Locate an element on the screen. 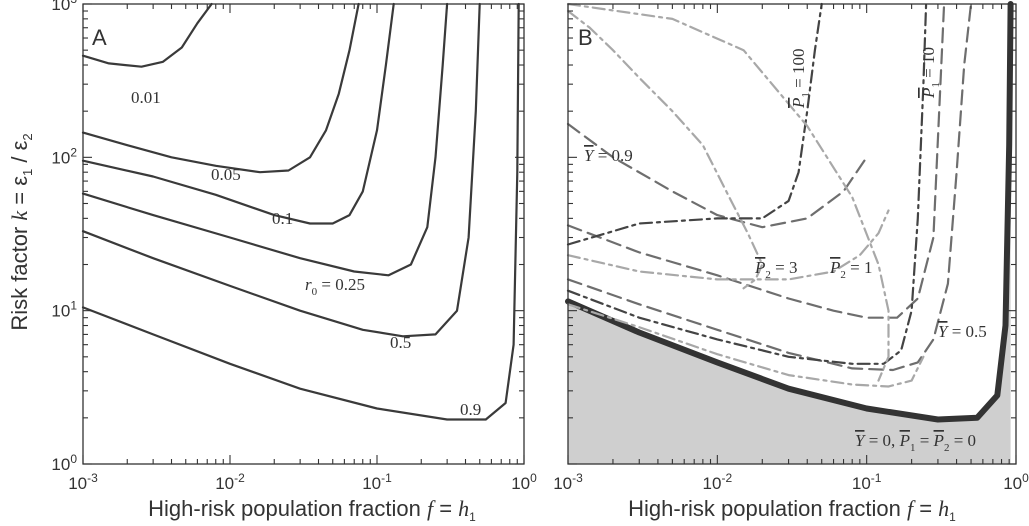  label-y-0-5: Y = 0.5 is located at coordinates (962, 331).